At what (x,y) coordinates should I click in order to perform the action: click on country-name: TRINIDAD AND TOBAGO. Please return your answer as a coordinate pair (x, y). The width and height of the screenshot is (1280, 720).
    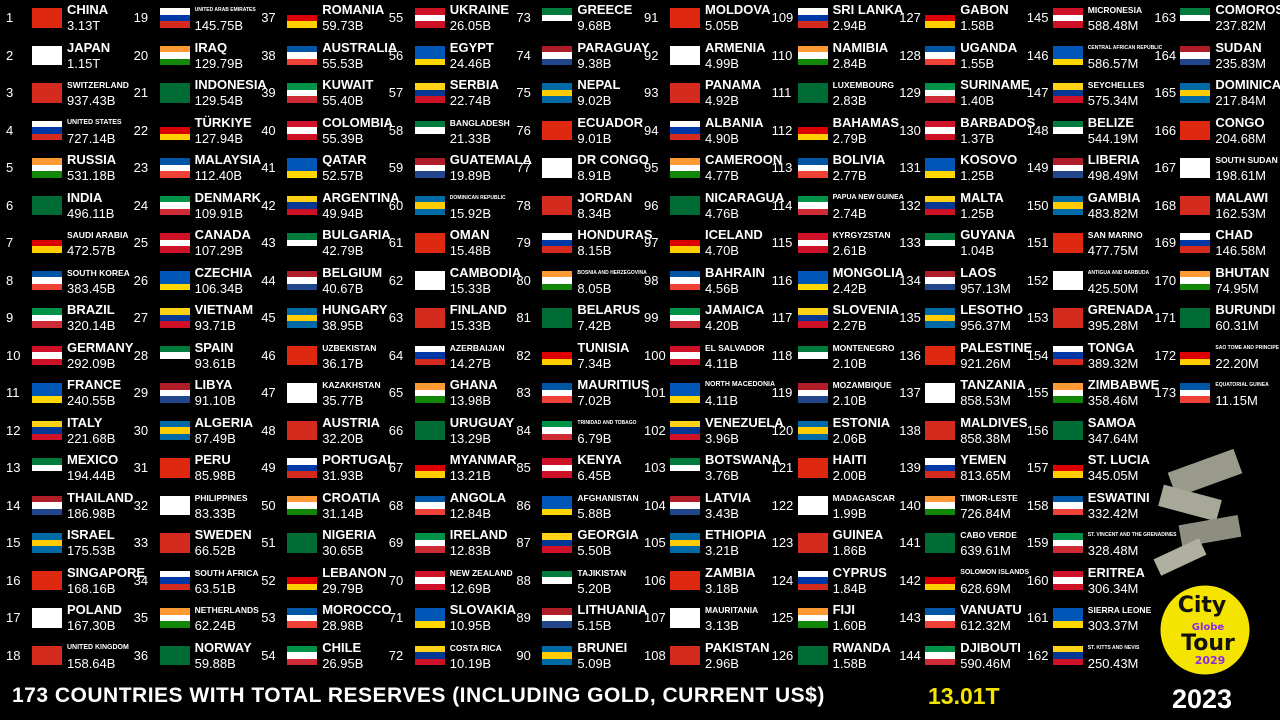
    Looking at the image, I should click on (607, 422).